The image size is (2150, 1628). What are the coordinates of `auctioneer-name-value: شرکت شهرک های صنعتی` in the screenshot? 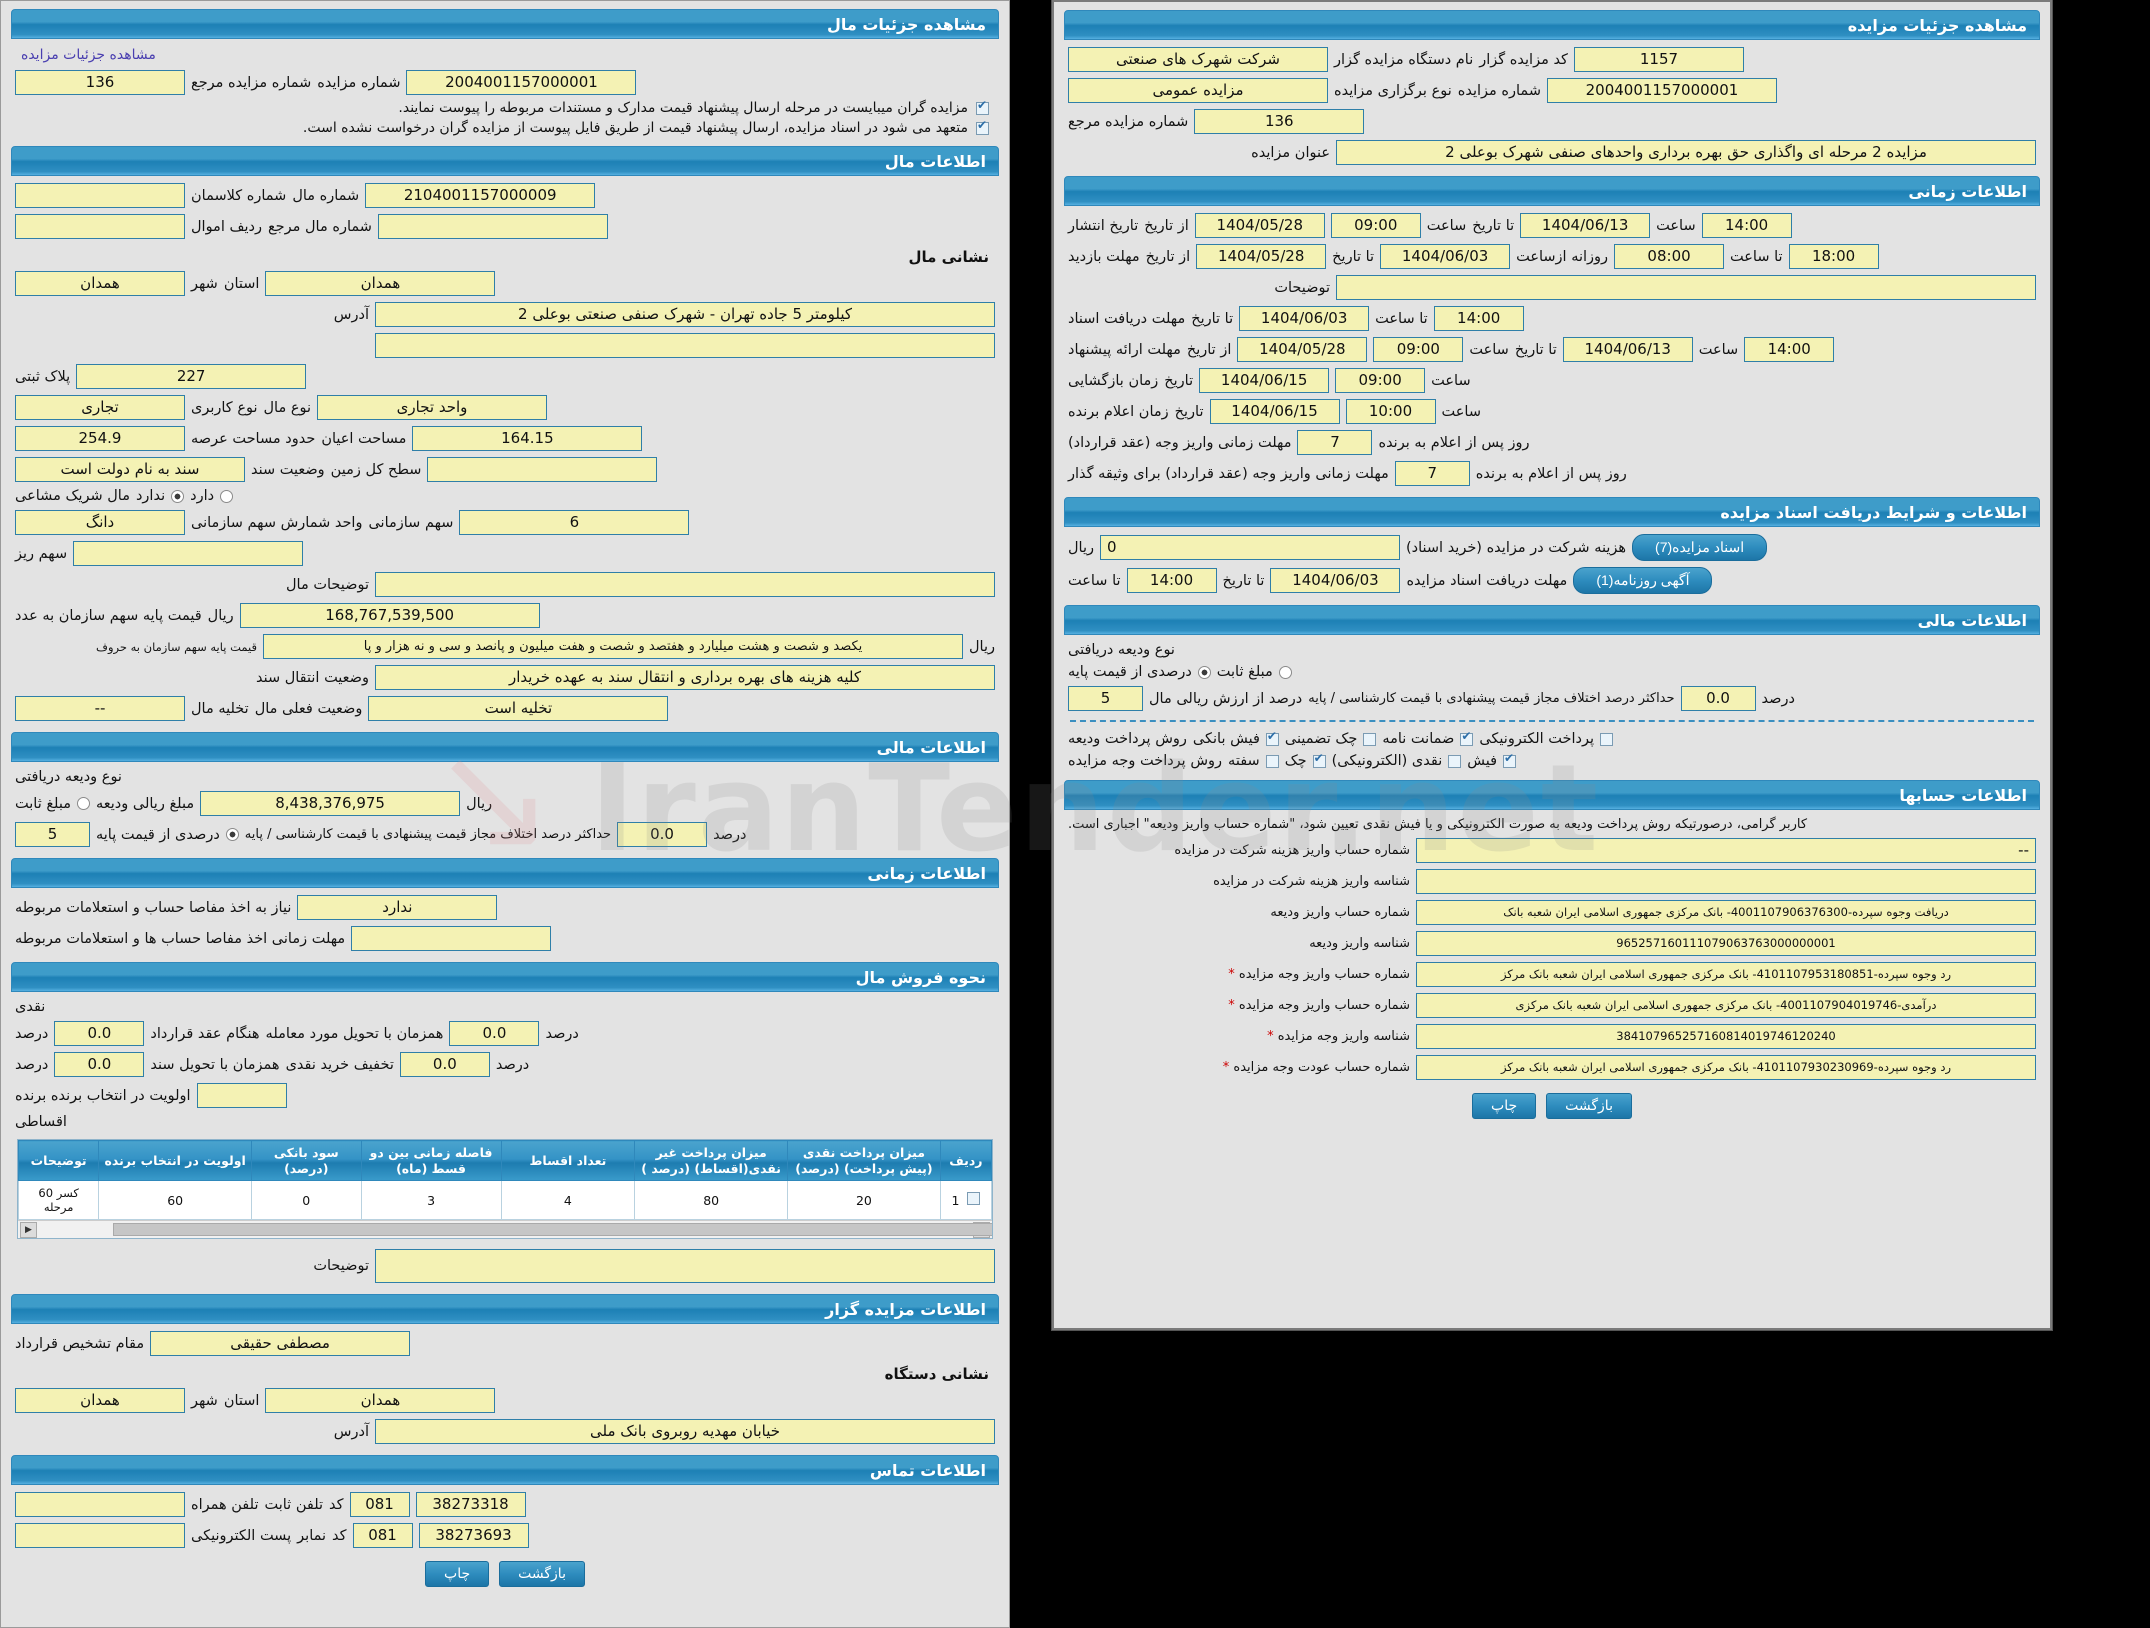 It's located at (1198, 59).